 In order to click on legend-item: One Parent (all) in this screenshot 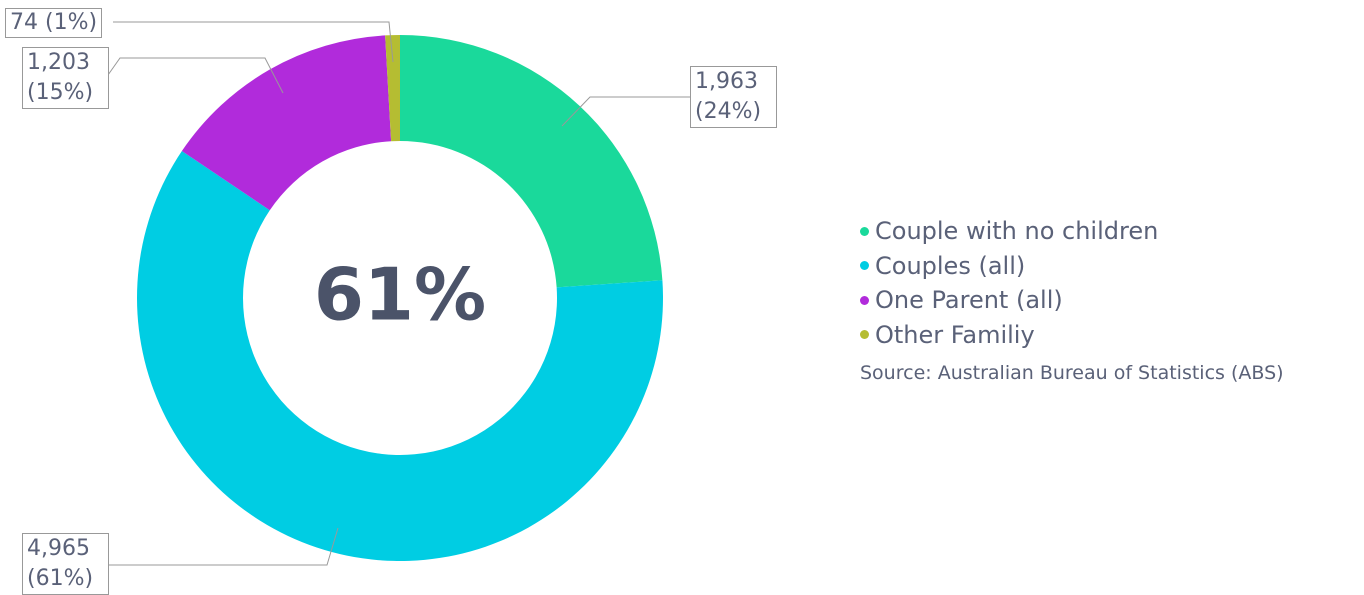, I will do `click(961, 300)`.